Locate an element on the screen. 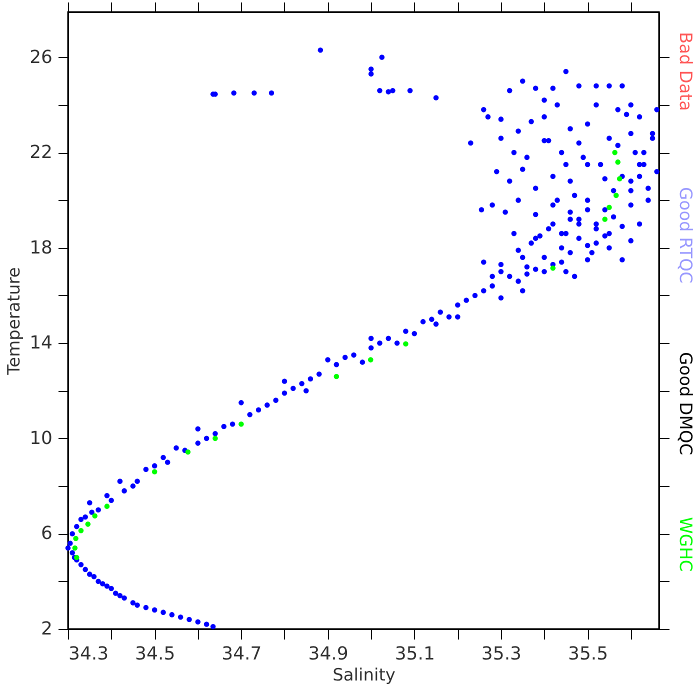 Image resolution: width=700 pixels, height=700 pixels. legend-label: Bad Data is located at coordinates (685, 71).